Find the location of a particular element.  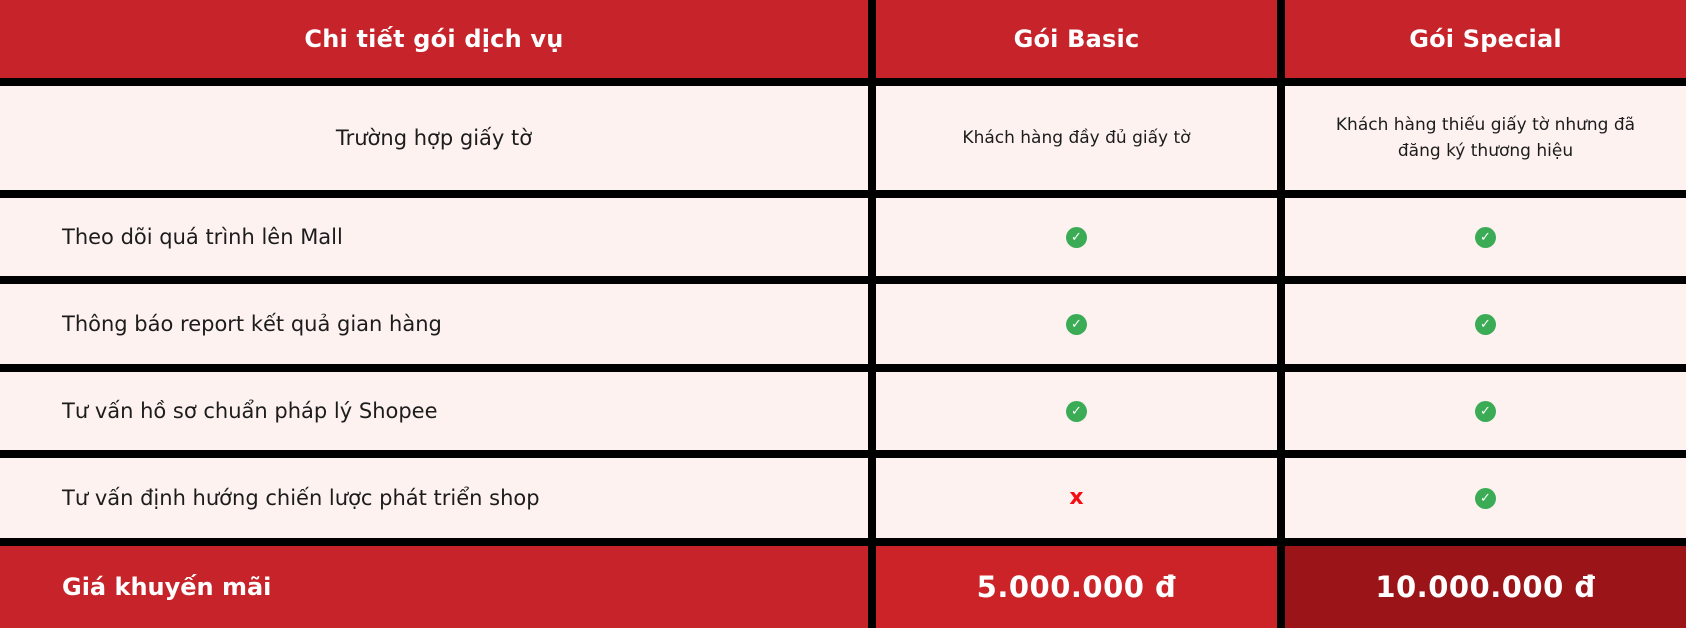

basic-case-text: Khách hàng đầy đủ giấy tờ is located at coordinates (1076, 137).